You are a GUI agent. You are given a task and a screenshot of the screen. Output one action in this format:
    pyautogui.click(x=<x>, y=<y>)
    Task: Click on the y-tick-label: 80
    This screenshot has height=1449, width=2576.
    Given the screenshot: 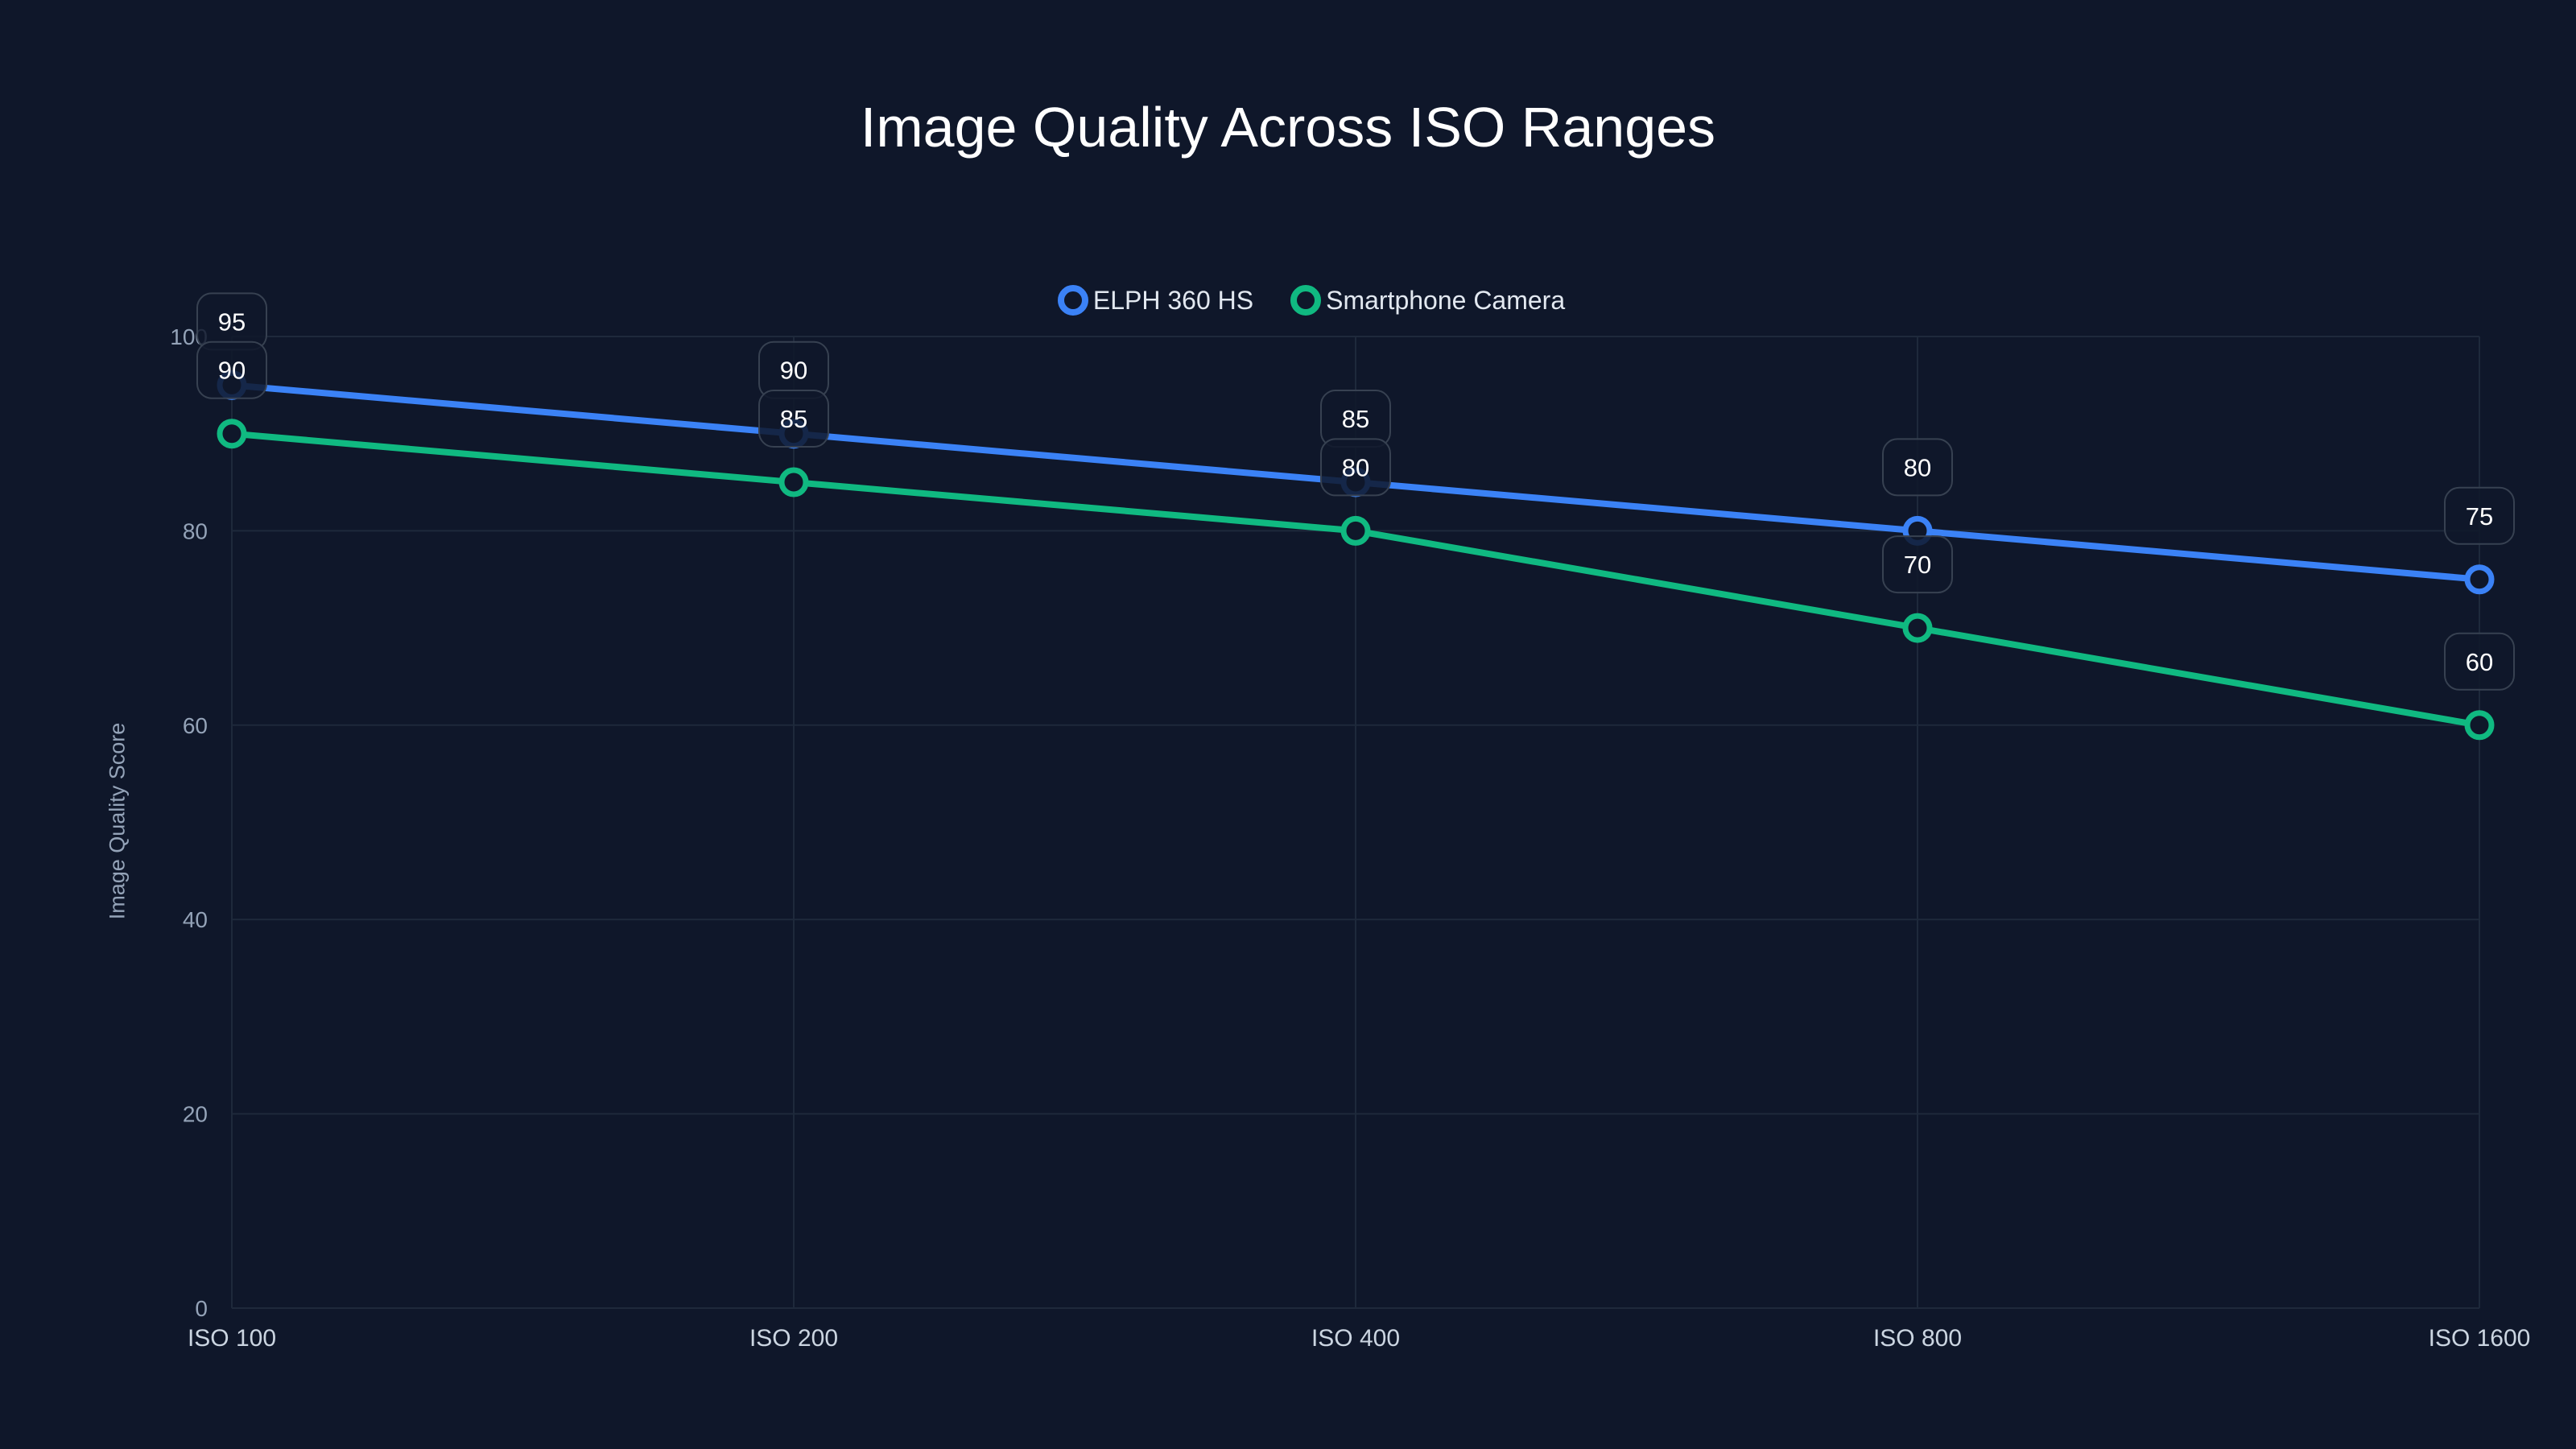 What is the action you would take?
    pyautogui.click(x=195, y=530)
    